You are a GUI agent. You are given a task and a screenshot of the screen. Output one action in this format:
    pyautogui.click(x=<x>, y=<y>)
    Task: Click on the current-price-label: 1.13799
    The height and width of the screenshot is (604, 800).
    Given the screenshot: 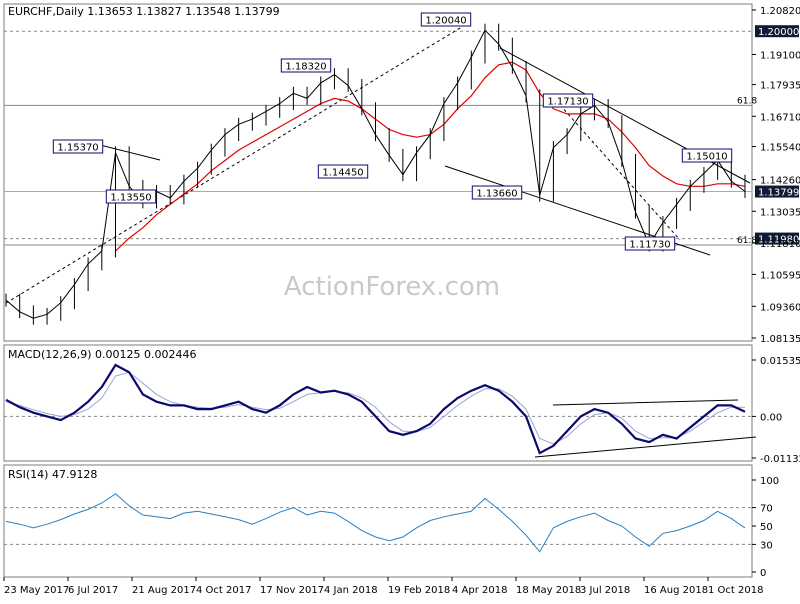 What is the action you would take?
    pyautogui.click(x=778, y=193)
    